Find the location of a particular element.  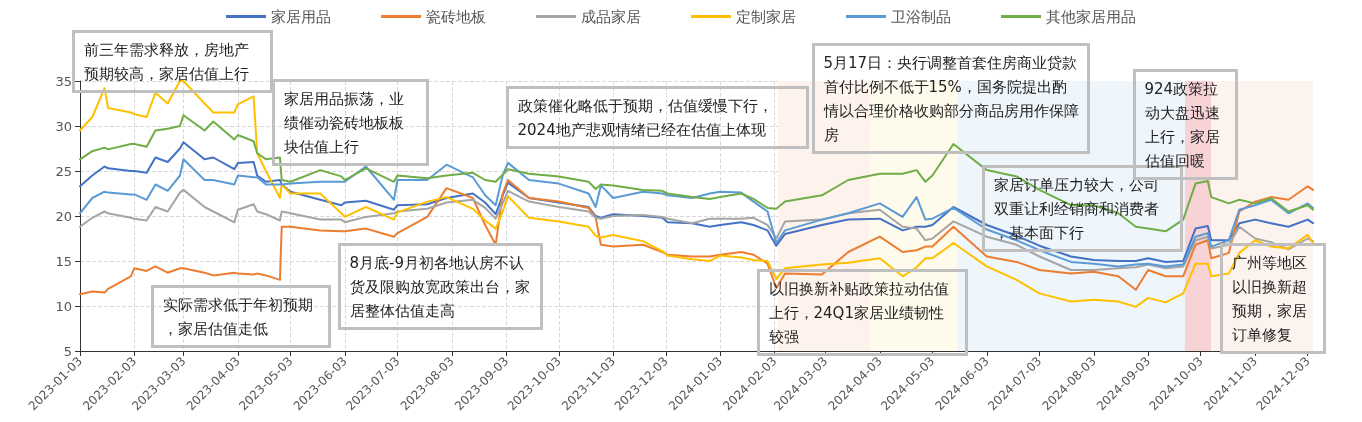

legend-label: 家居用品 is located at coordinates (301, 16).